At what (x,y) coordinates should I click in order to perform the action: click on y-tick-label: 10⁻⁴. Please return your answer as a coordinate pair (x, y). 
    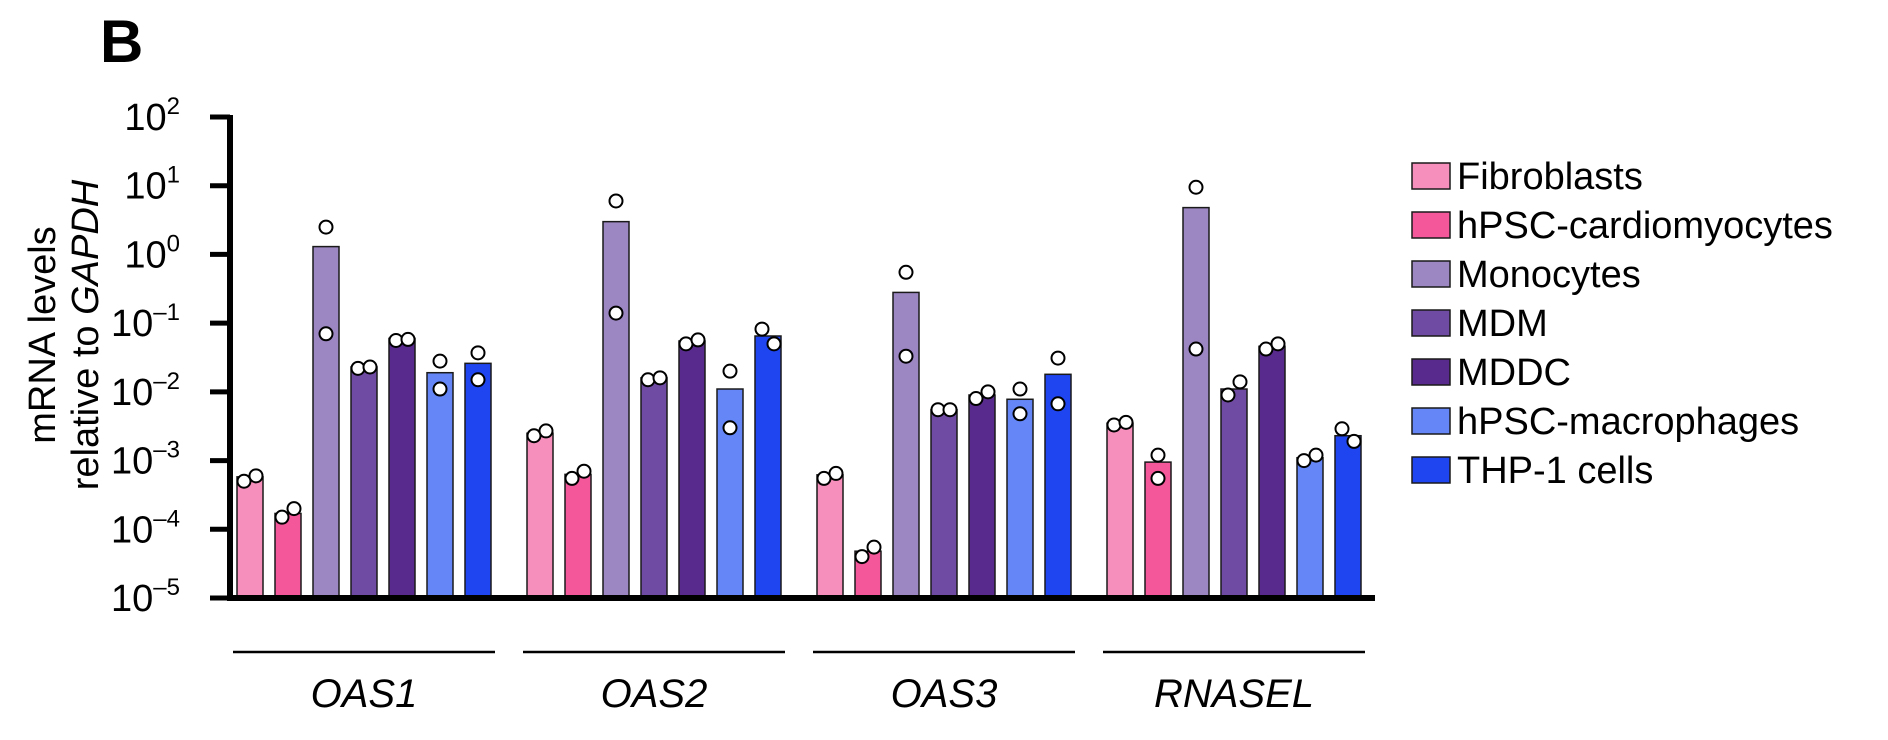
    Looking at the image, I should click on (145, 528).